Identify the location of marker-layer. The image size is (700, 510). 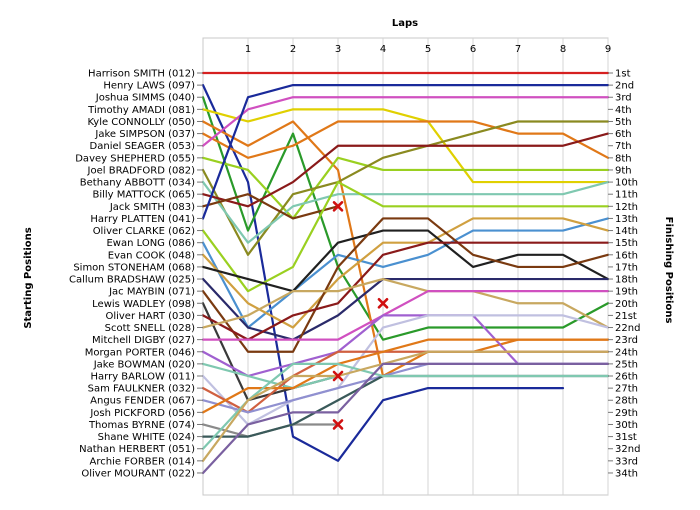
(360, 315).